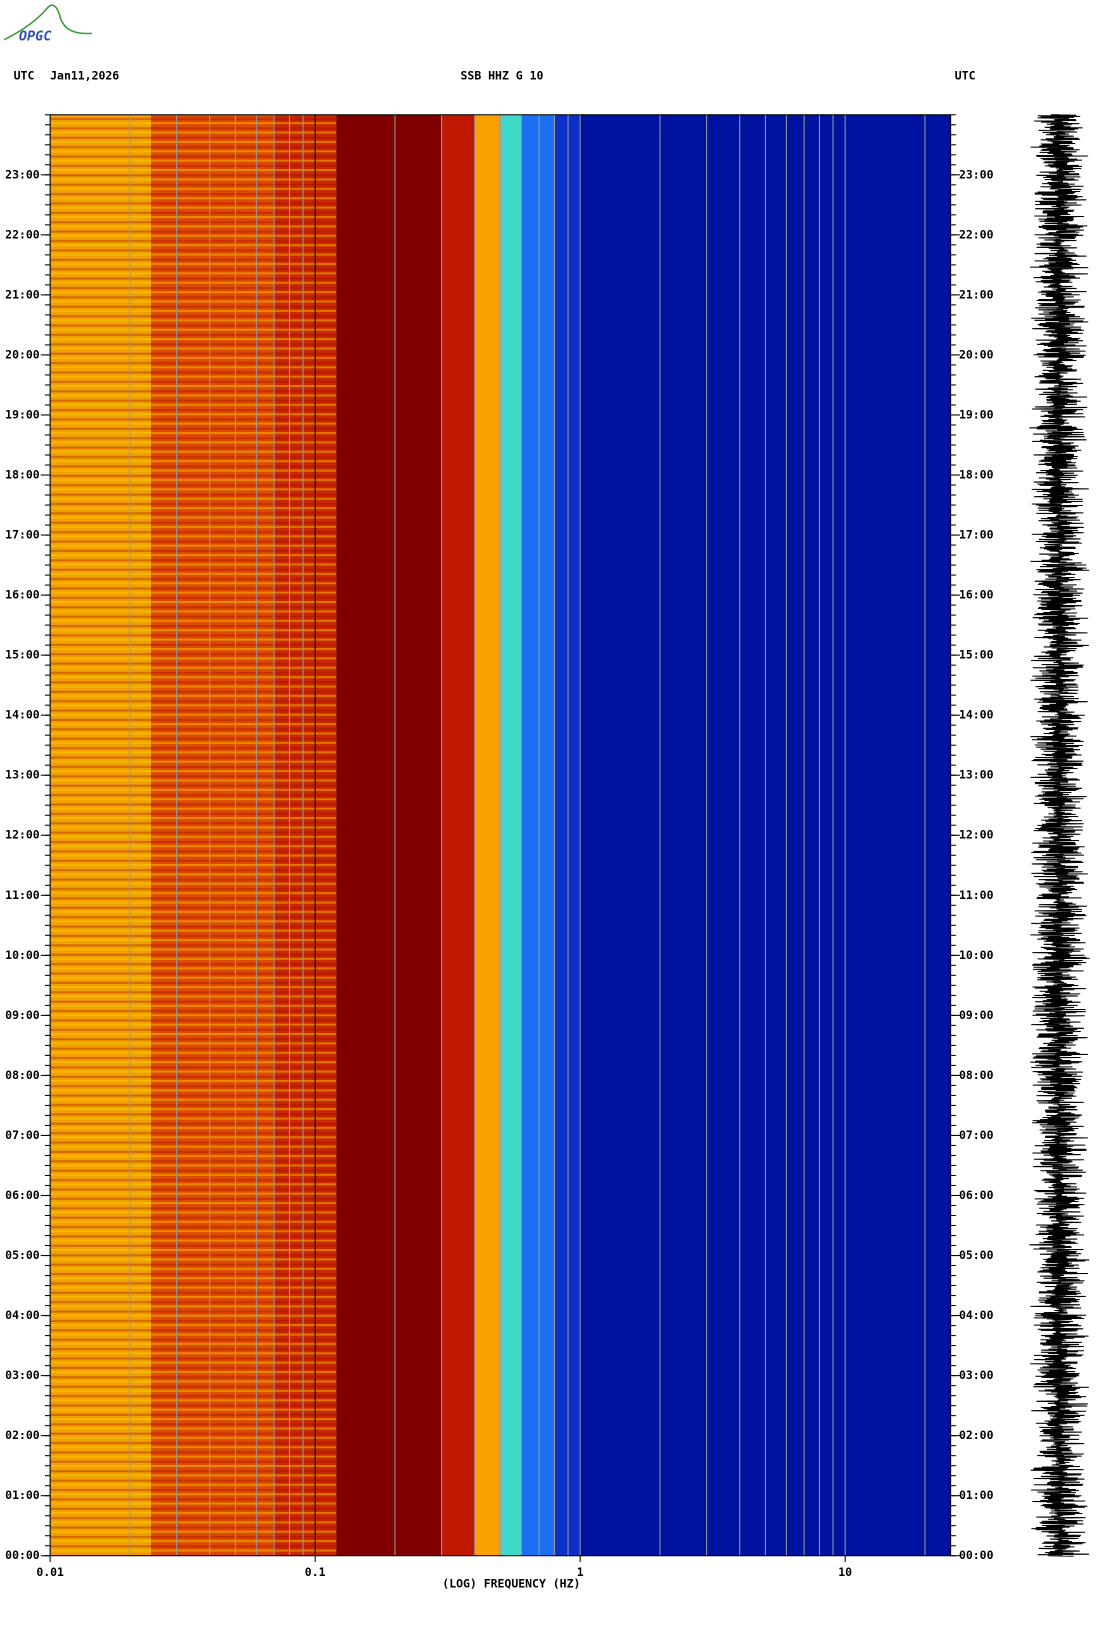  Describe the element at coordinates (35, 37) in the screenshot. I see `logo-text: OPGC` at that location.